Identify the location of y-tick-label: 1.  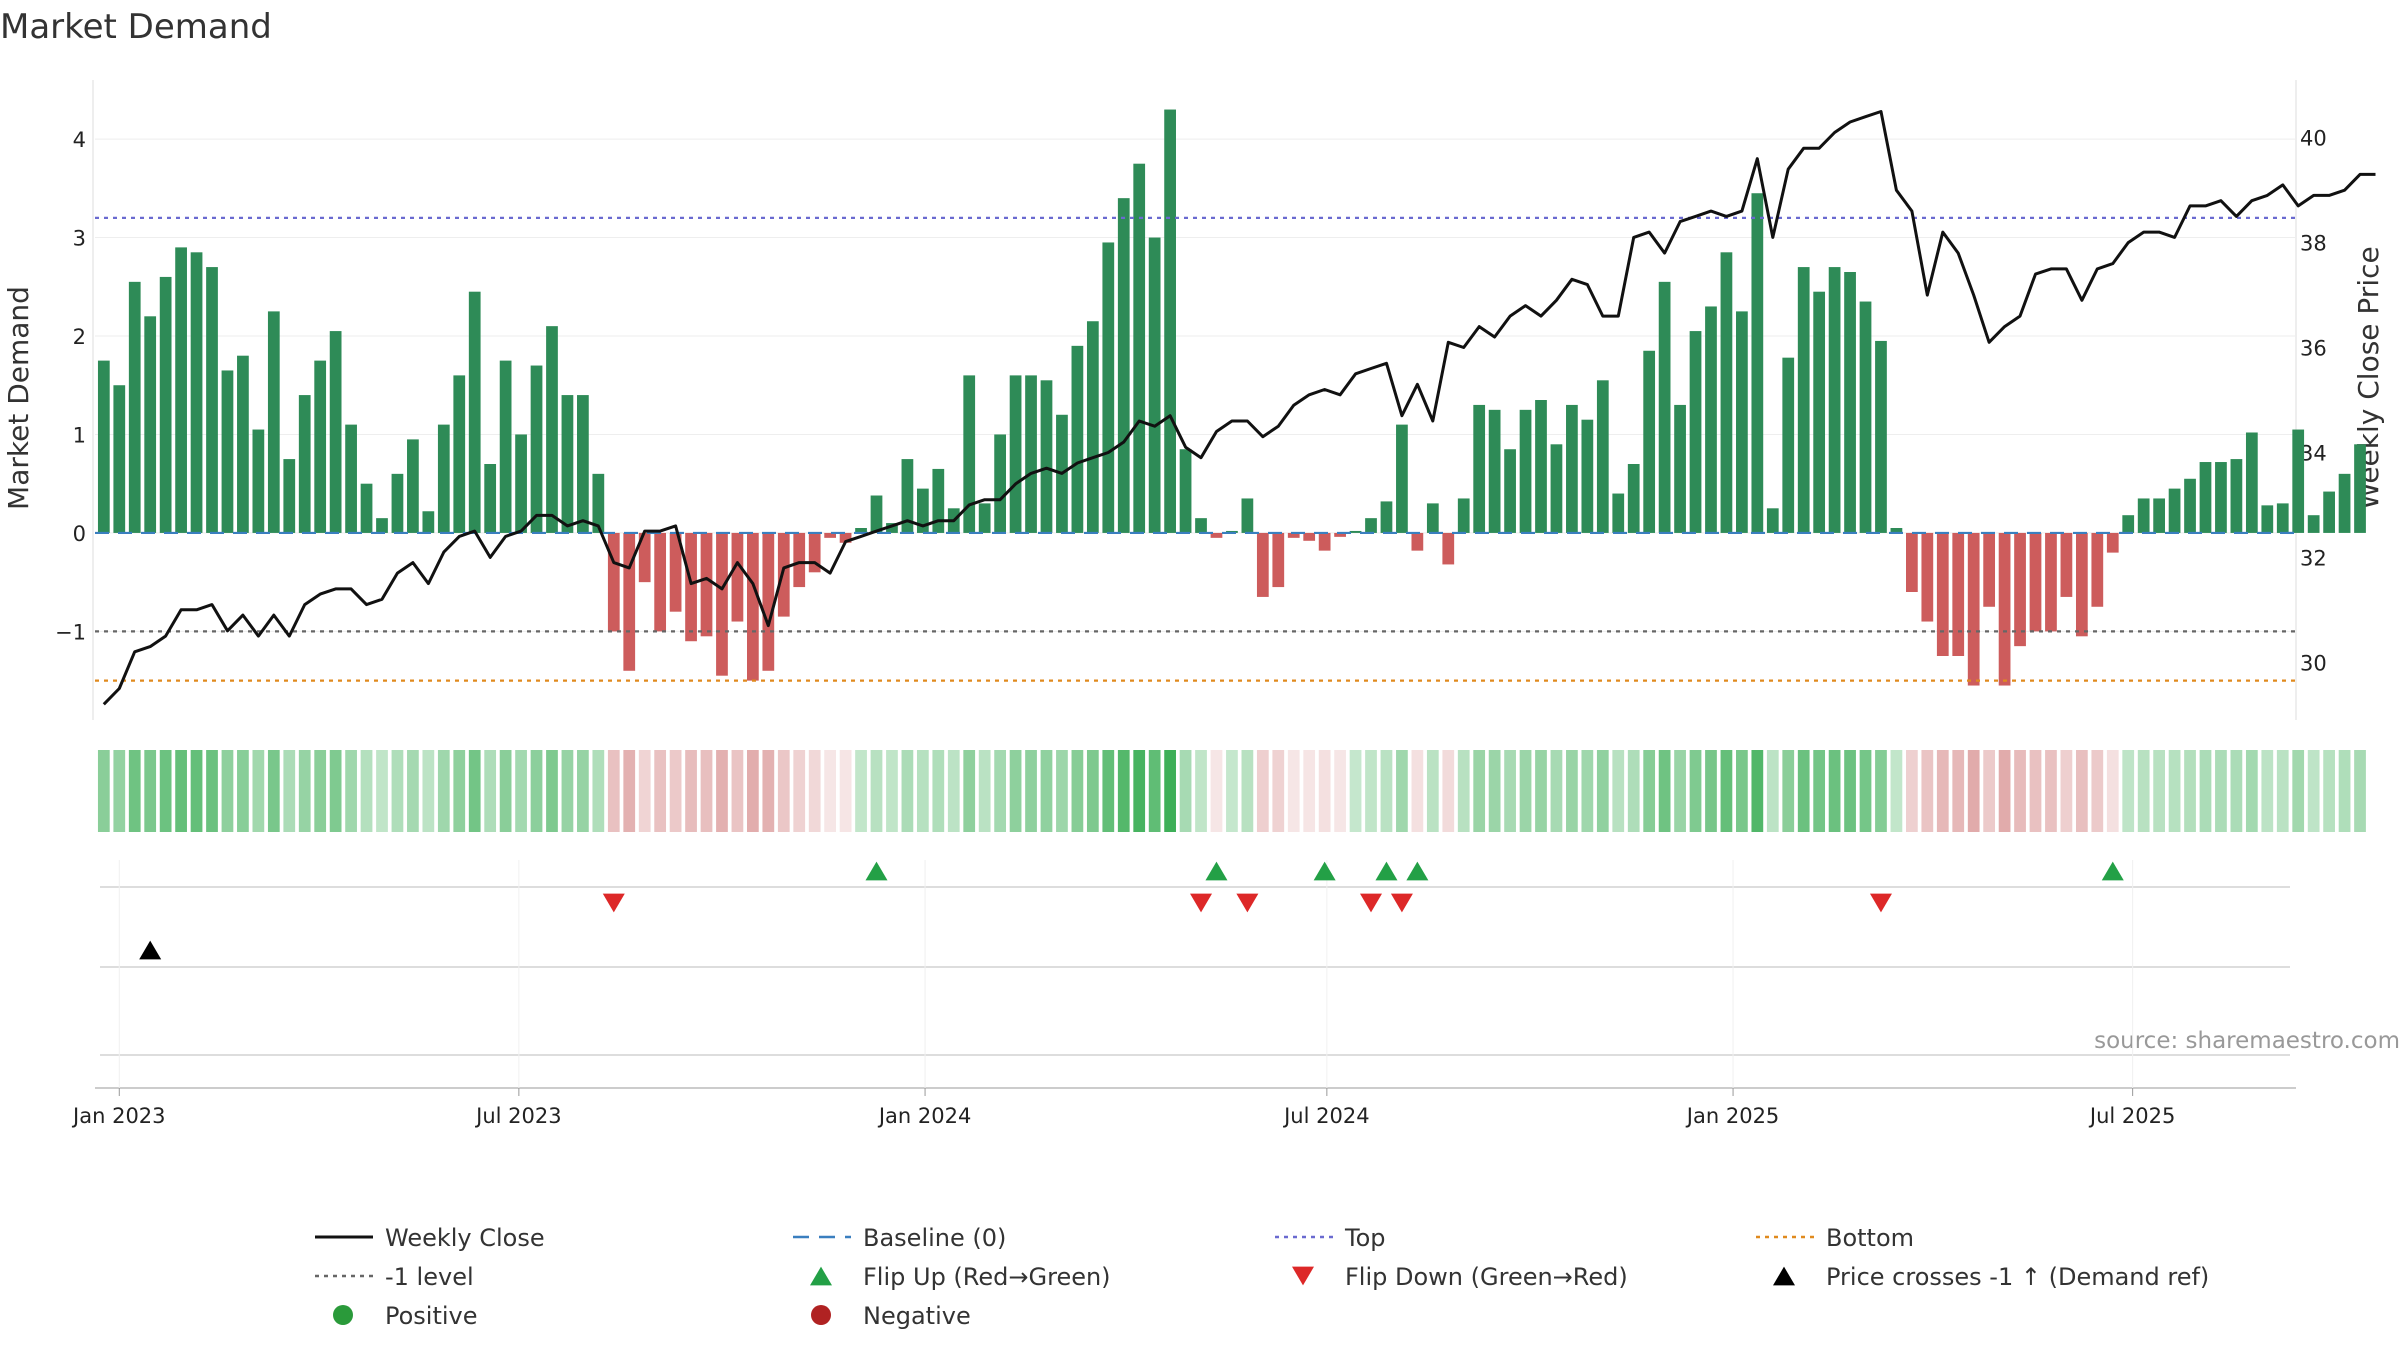
(79, 435).